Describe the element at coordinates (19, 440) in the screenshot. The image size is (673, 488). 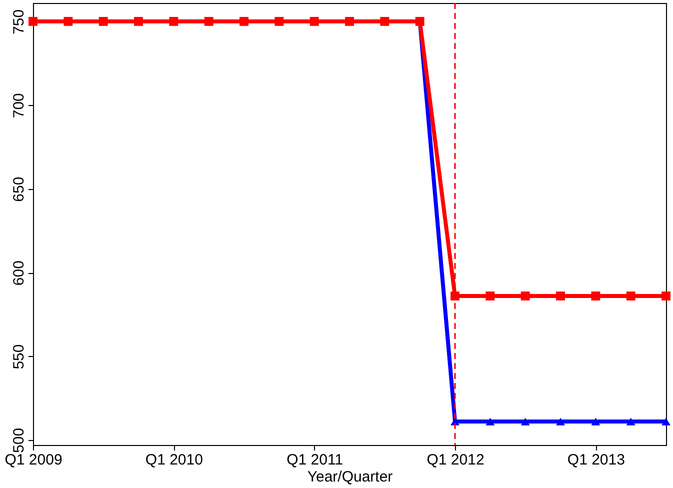
I see `y-tick-label: 500` at that location.